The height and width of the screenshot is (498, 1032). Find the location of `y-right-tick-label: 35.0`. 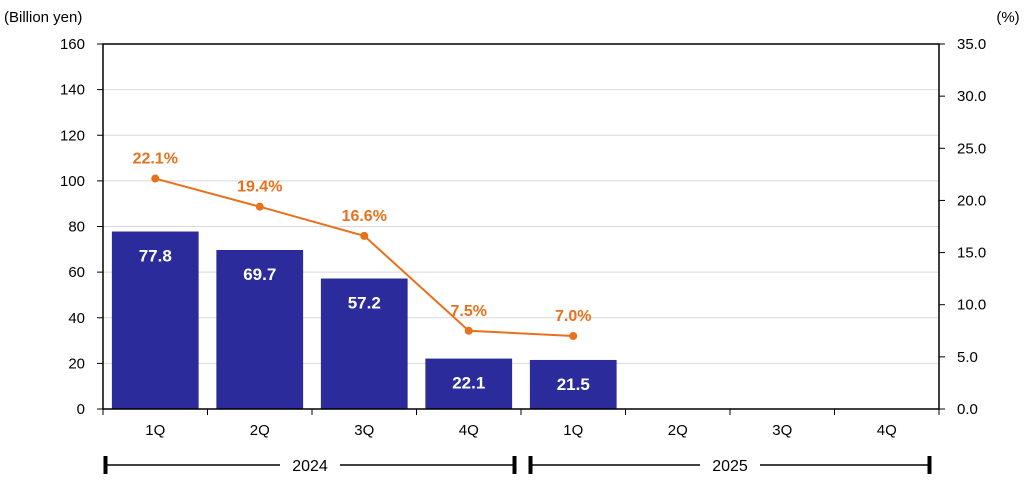

y-right-tick-label: 35.0 is located at coordinates (971, 44).